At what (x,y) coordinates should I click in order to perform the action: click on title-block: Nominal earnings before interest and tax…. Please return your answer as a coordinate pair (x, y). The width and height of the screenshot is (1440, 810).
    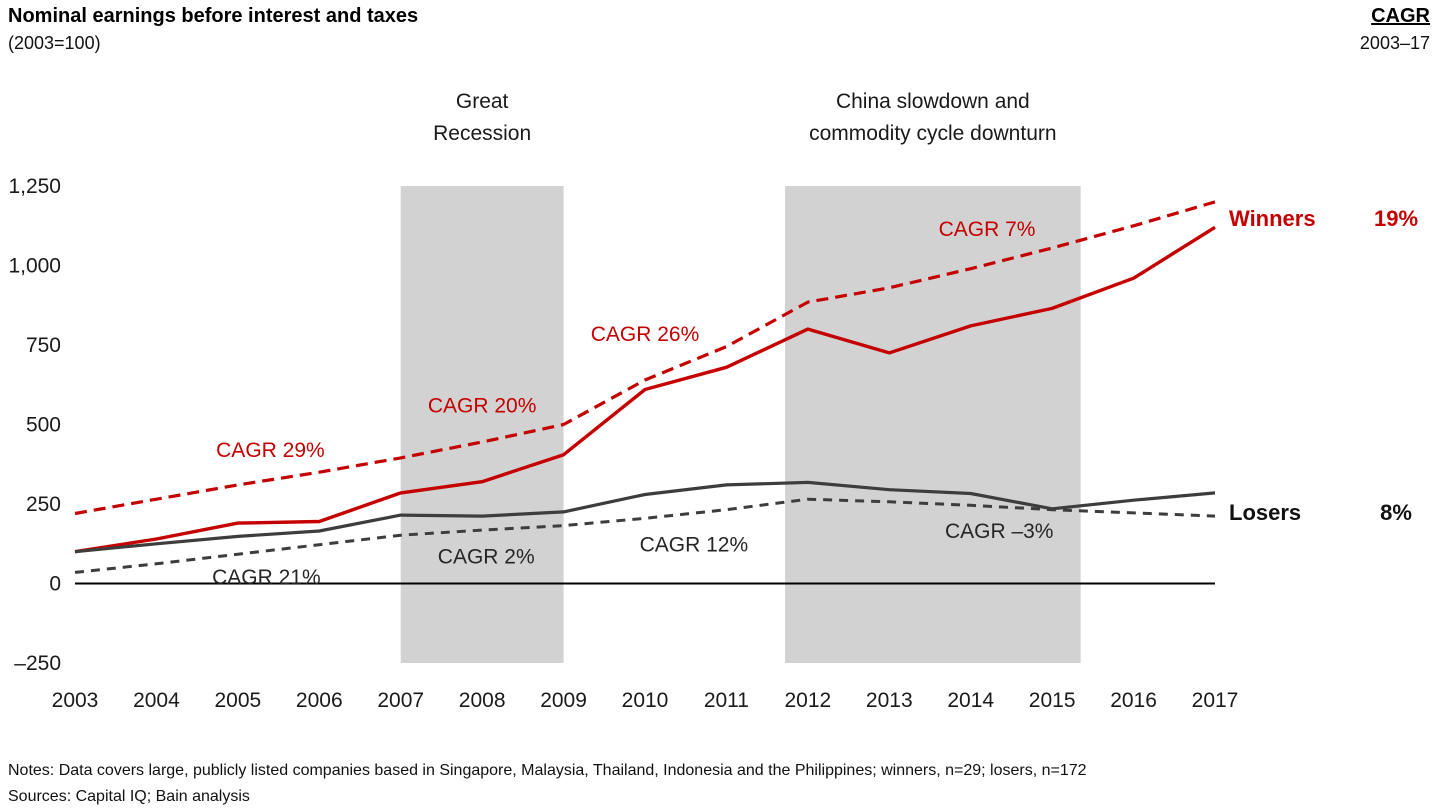
    Looking at the image, I should click on (213, 29).